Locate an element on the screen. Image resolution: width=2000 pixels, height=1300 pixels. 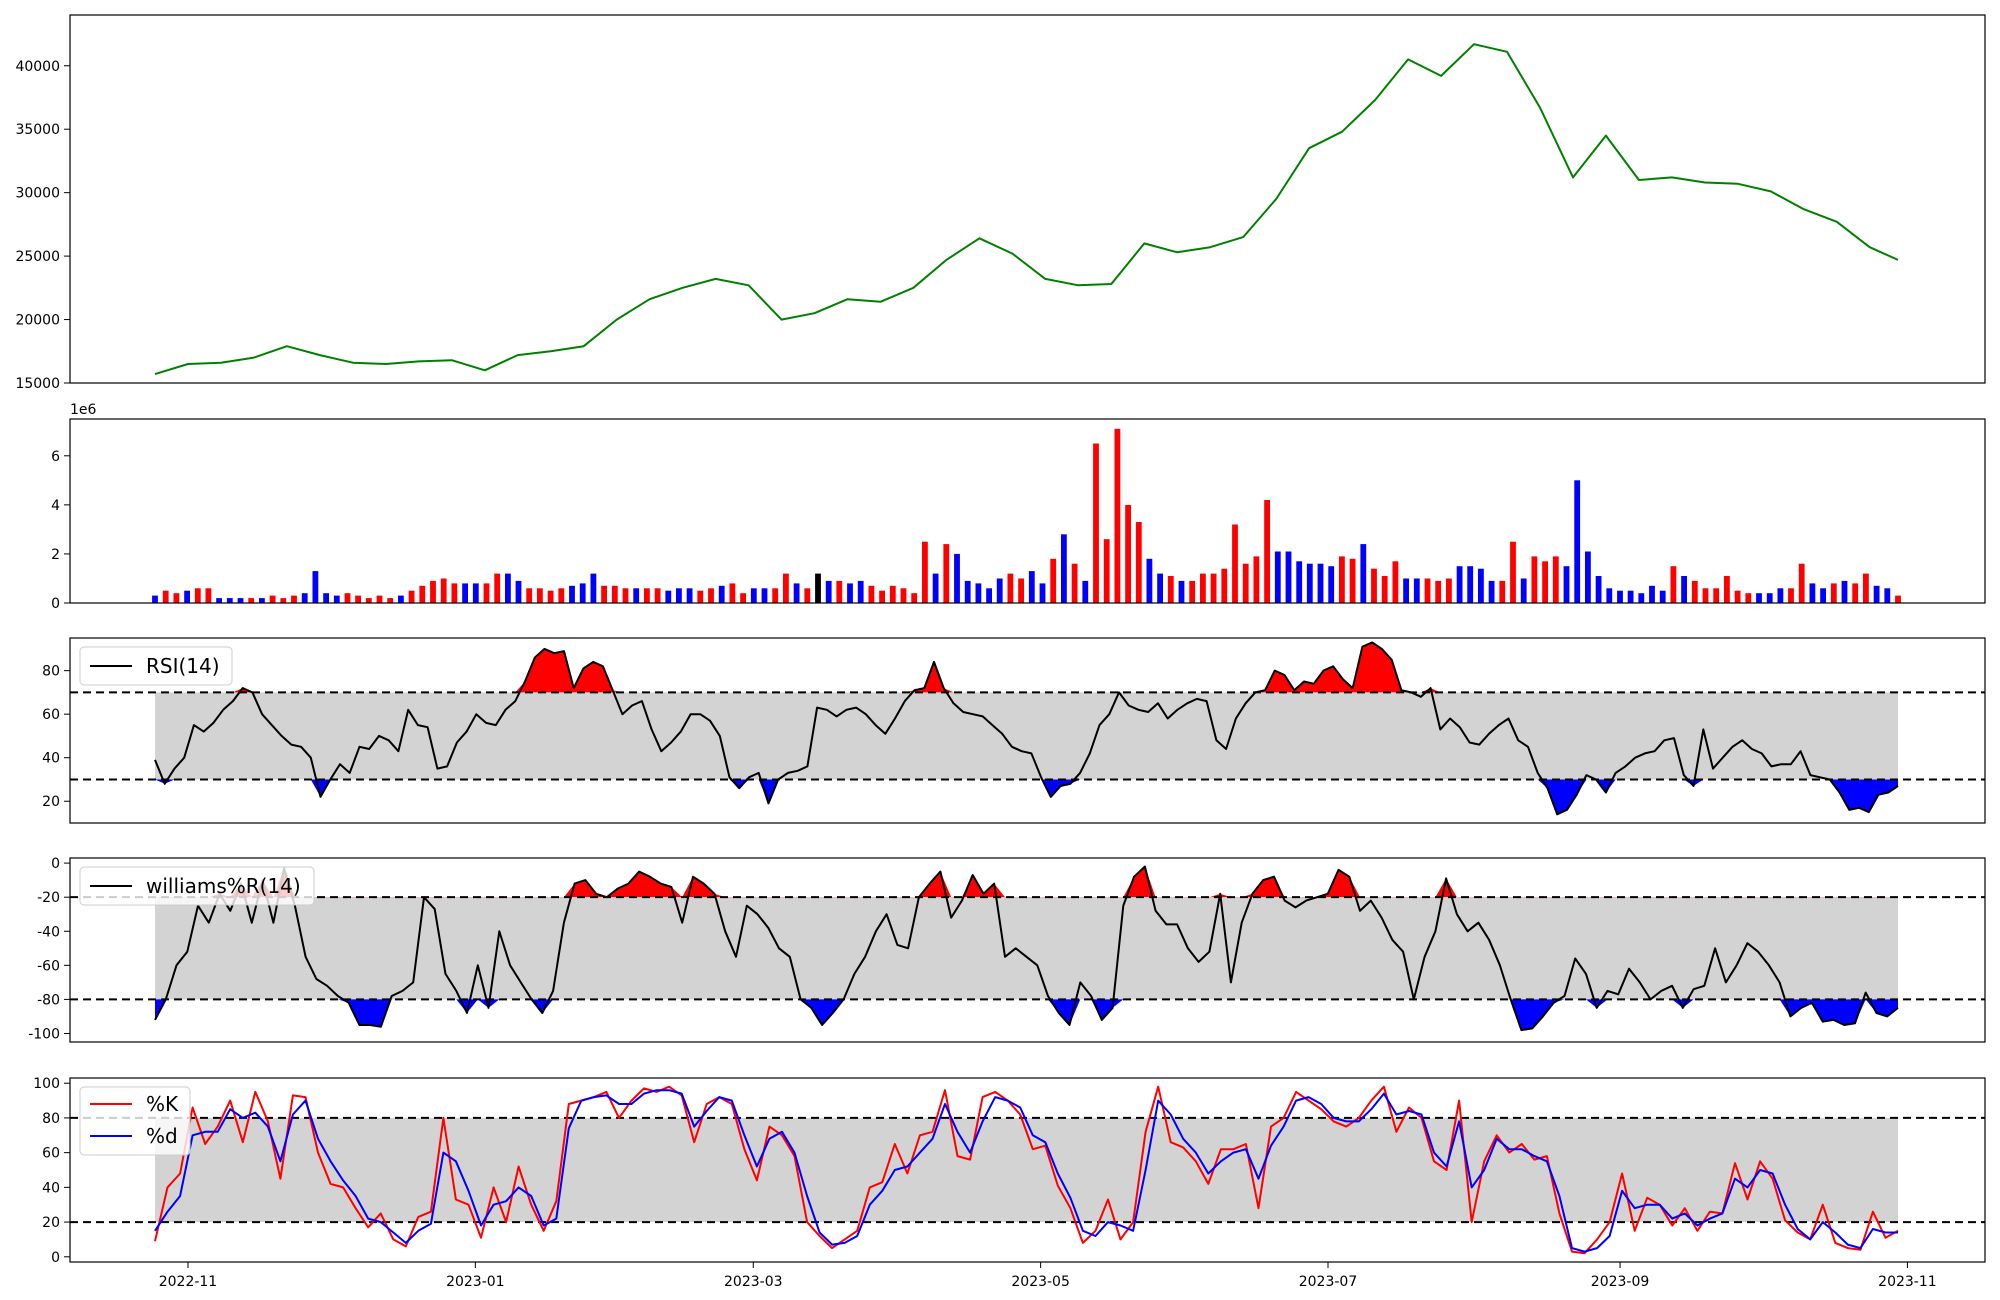
stochastic-plot-area is located at coordinates (1027, 1170).